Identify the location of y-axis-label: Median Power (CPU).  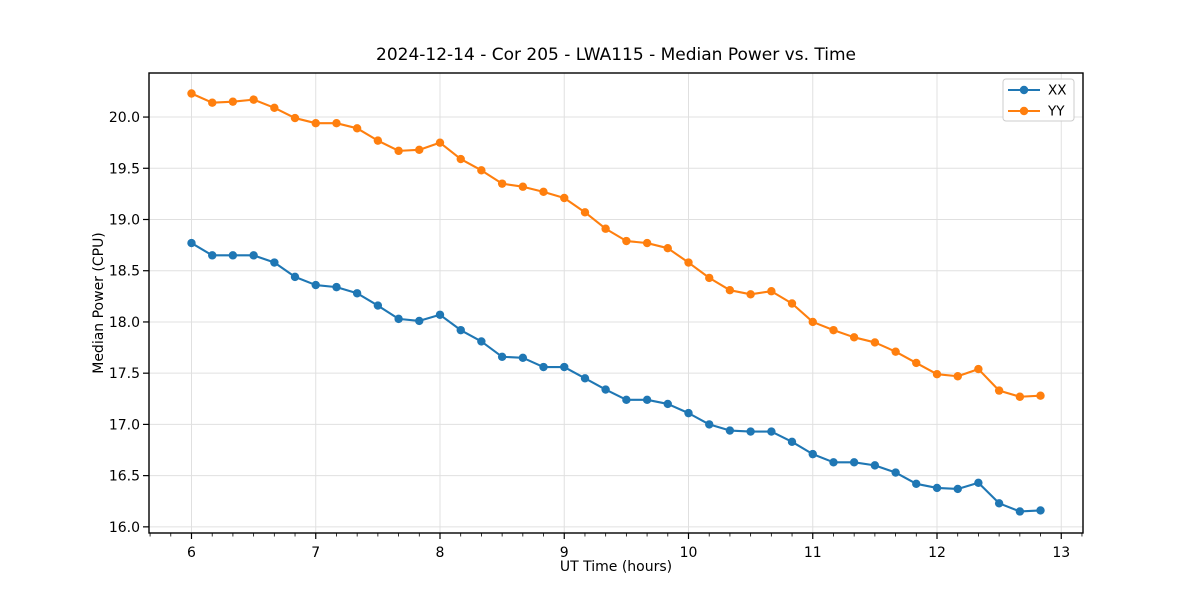
(99, 303).